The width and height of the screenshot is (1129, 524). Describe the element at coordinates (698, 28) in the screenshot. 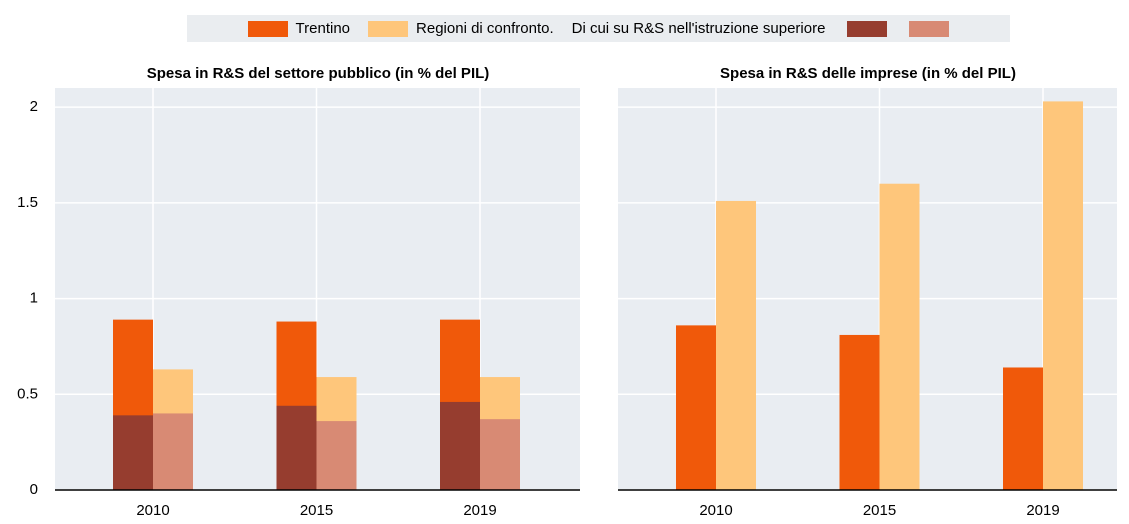

I see `legend-note: Di cui su R&S nell'istruzione superiore` at that location.